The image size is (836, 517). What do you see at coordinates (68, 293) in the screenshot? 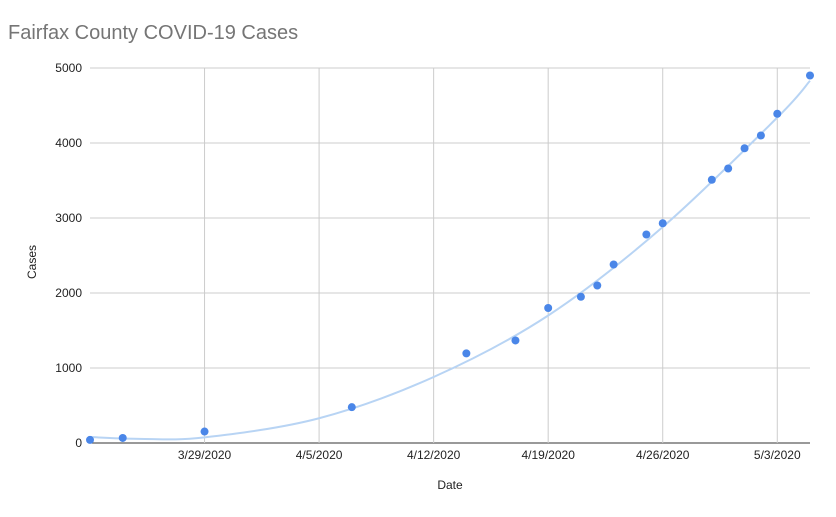
I see `y-tick-label: 2000` at bounding box center [68, 293].